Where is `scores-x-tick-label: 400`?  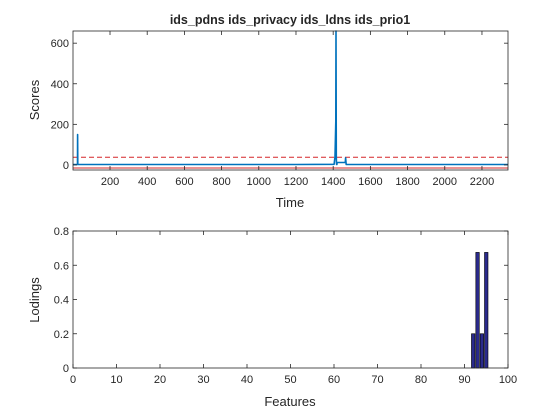 scores-x-tick-label: 400 is located at coordinates (147, 182).